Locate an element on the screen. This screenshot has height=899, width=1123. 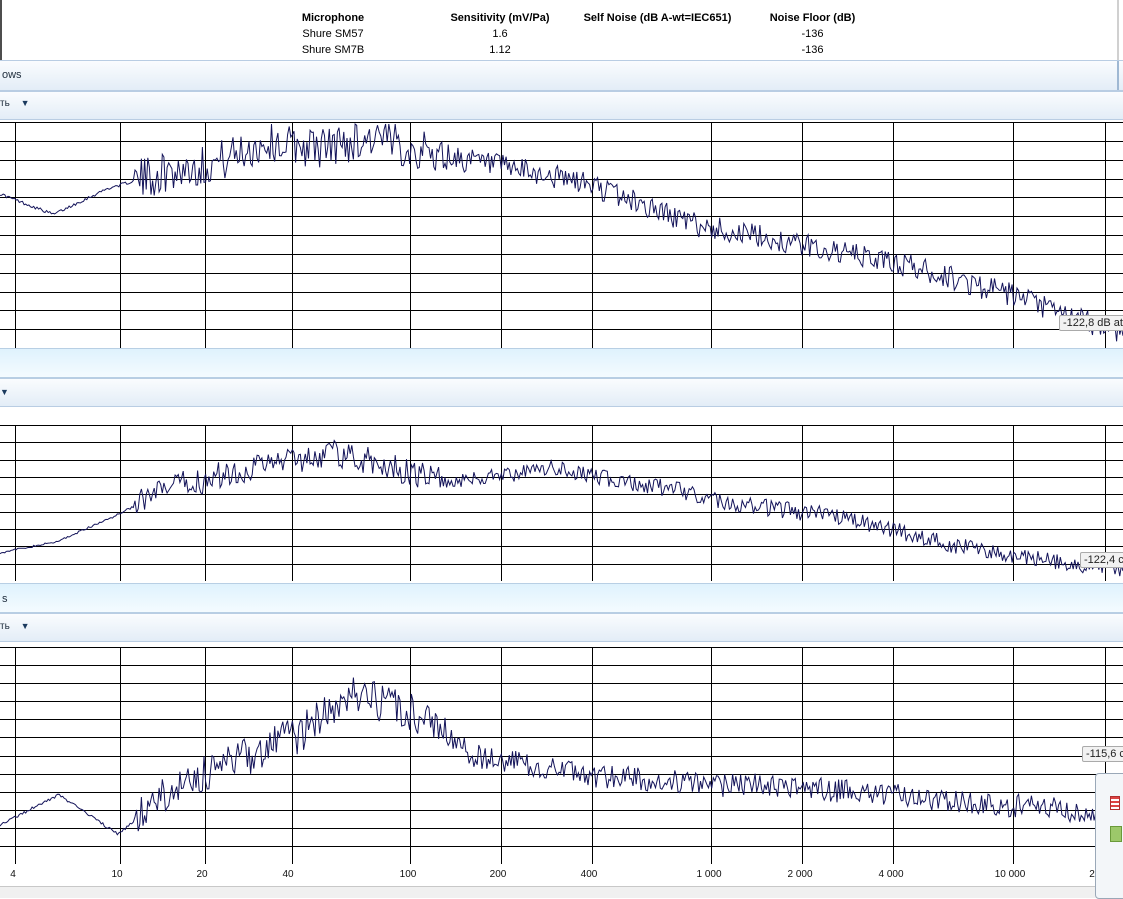
title-bar-edge is located at coordinates (1118, 75).